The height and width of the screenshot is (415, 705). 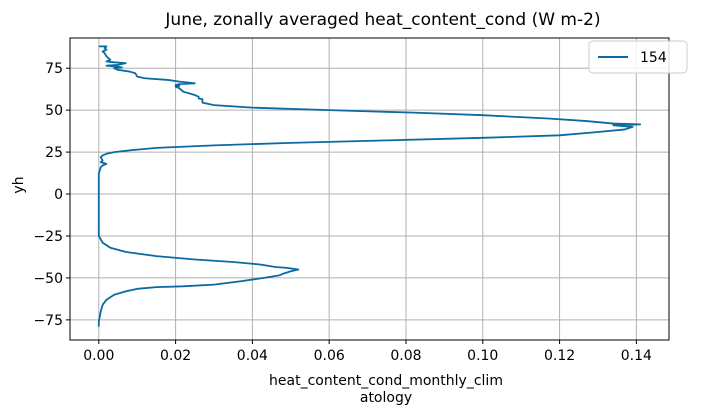 What do you see at coordinates (54, 111) in the screenshot?
I see `y-tick-label: 50` at bounding box center [54, 111].